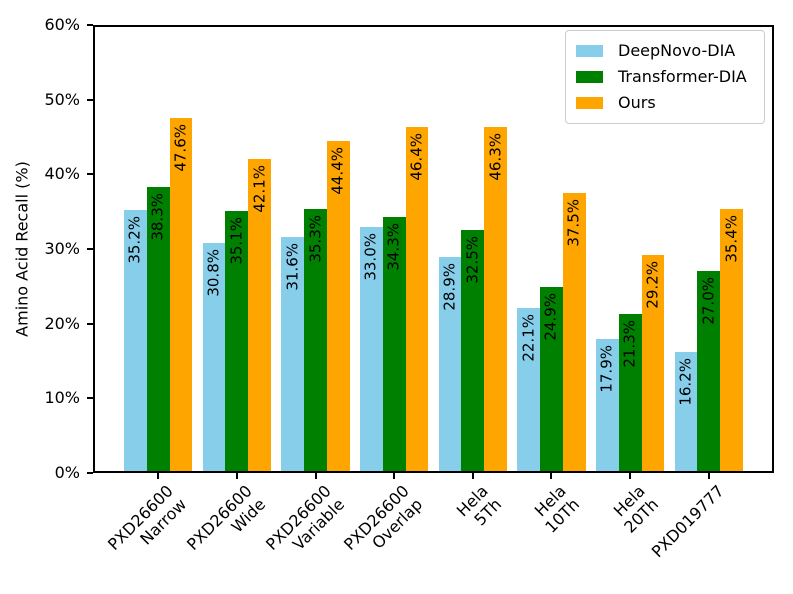 This screenshot has height=594, width=793. What do you see at coordinates (62, 248) in the screenshot?
I see `y-tick-label-30: 30%` at bounding box center [62, 248].